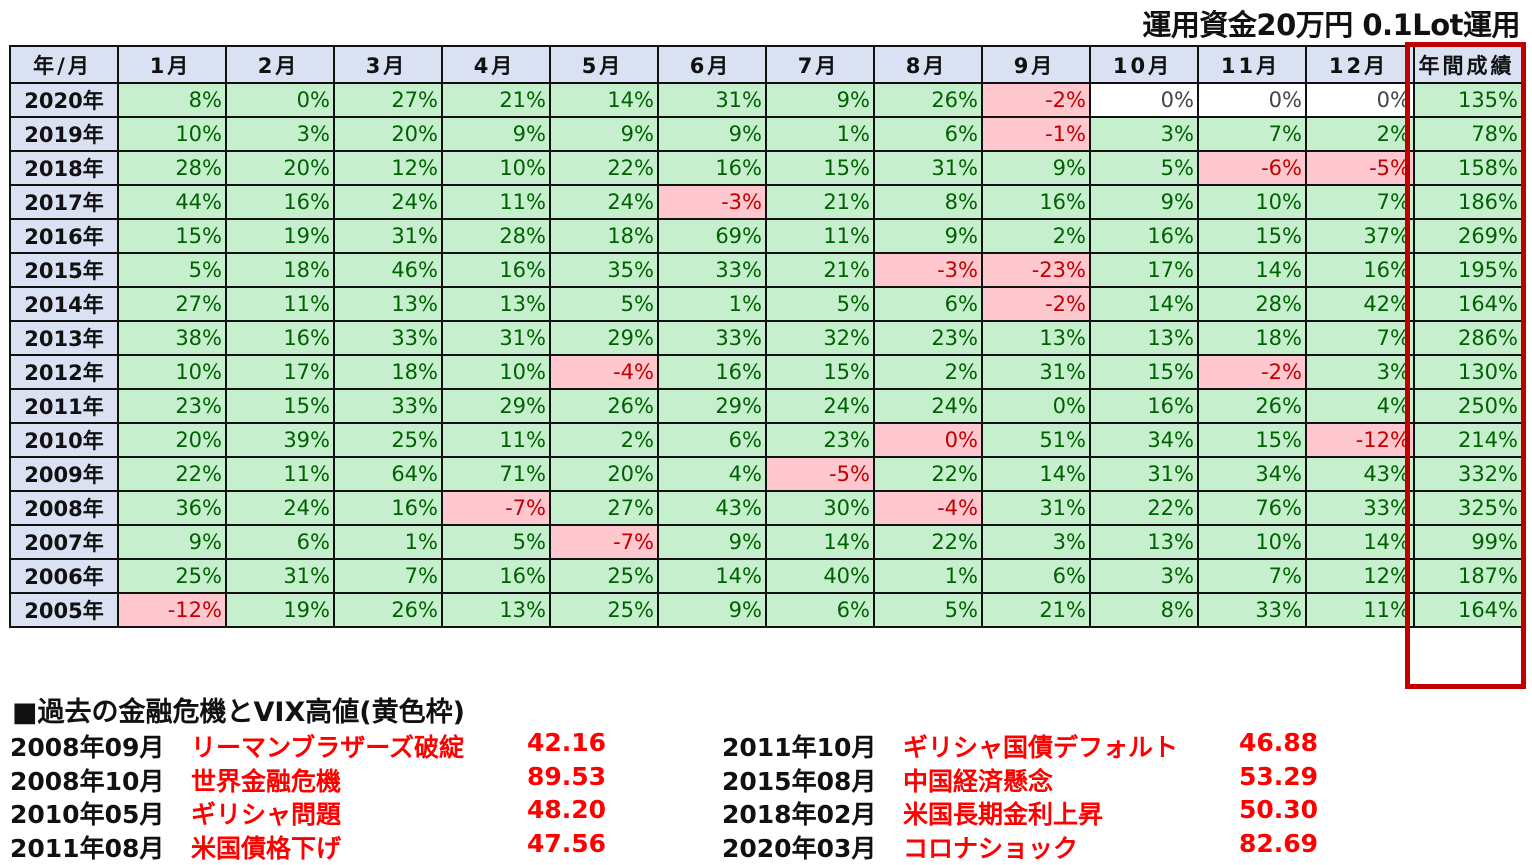 The image size is (1532, 865). Describe the element at coordinates (266, 814) in the screenshot. I see `crisis-event: ギリシャ問題` at that location.